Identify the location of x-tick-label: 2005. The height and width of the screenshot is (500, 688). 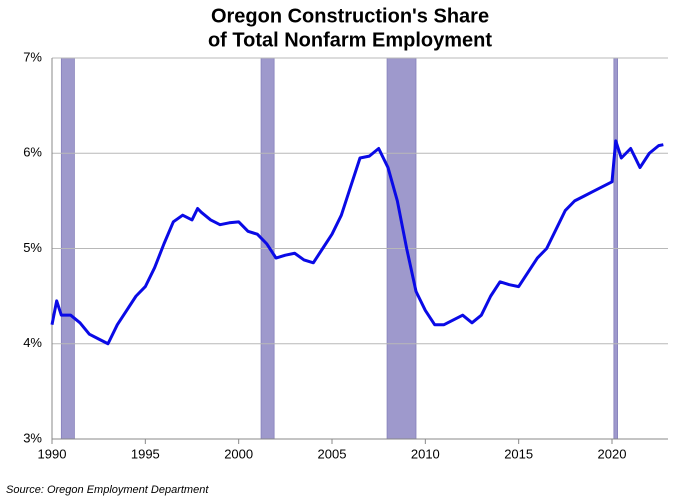
(332, 453).